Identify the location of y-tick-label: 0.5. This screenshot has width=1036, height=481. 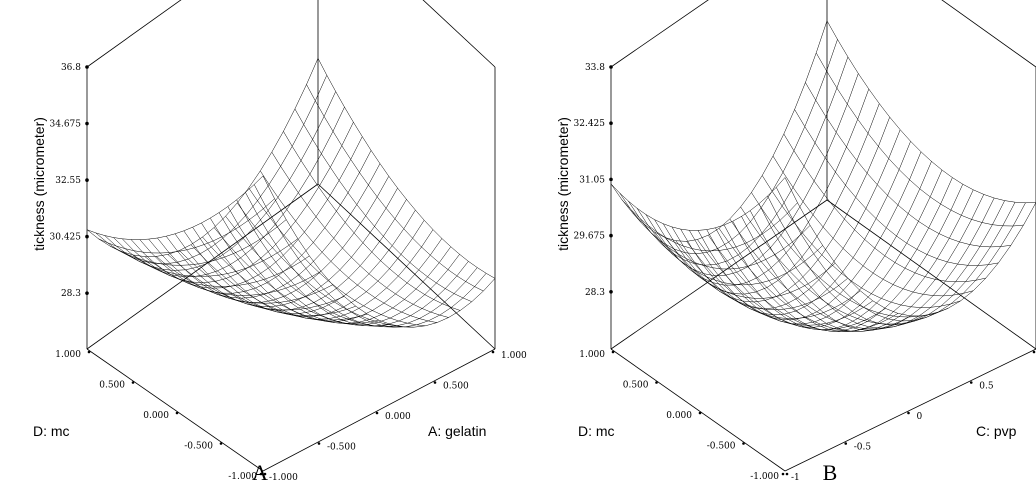
(986, 387).